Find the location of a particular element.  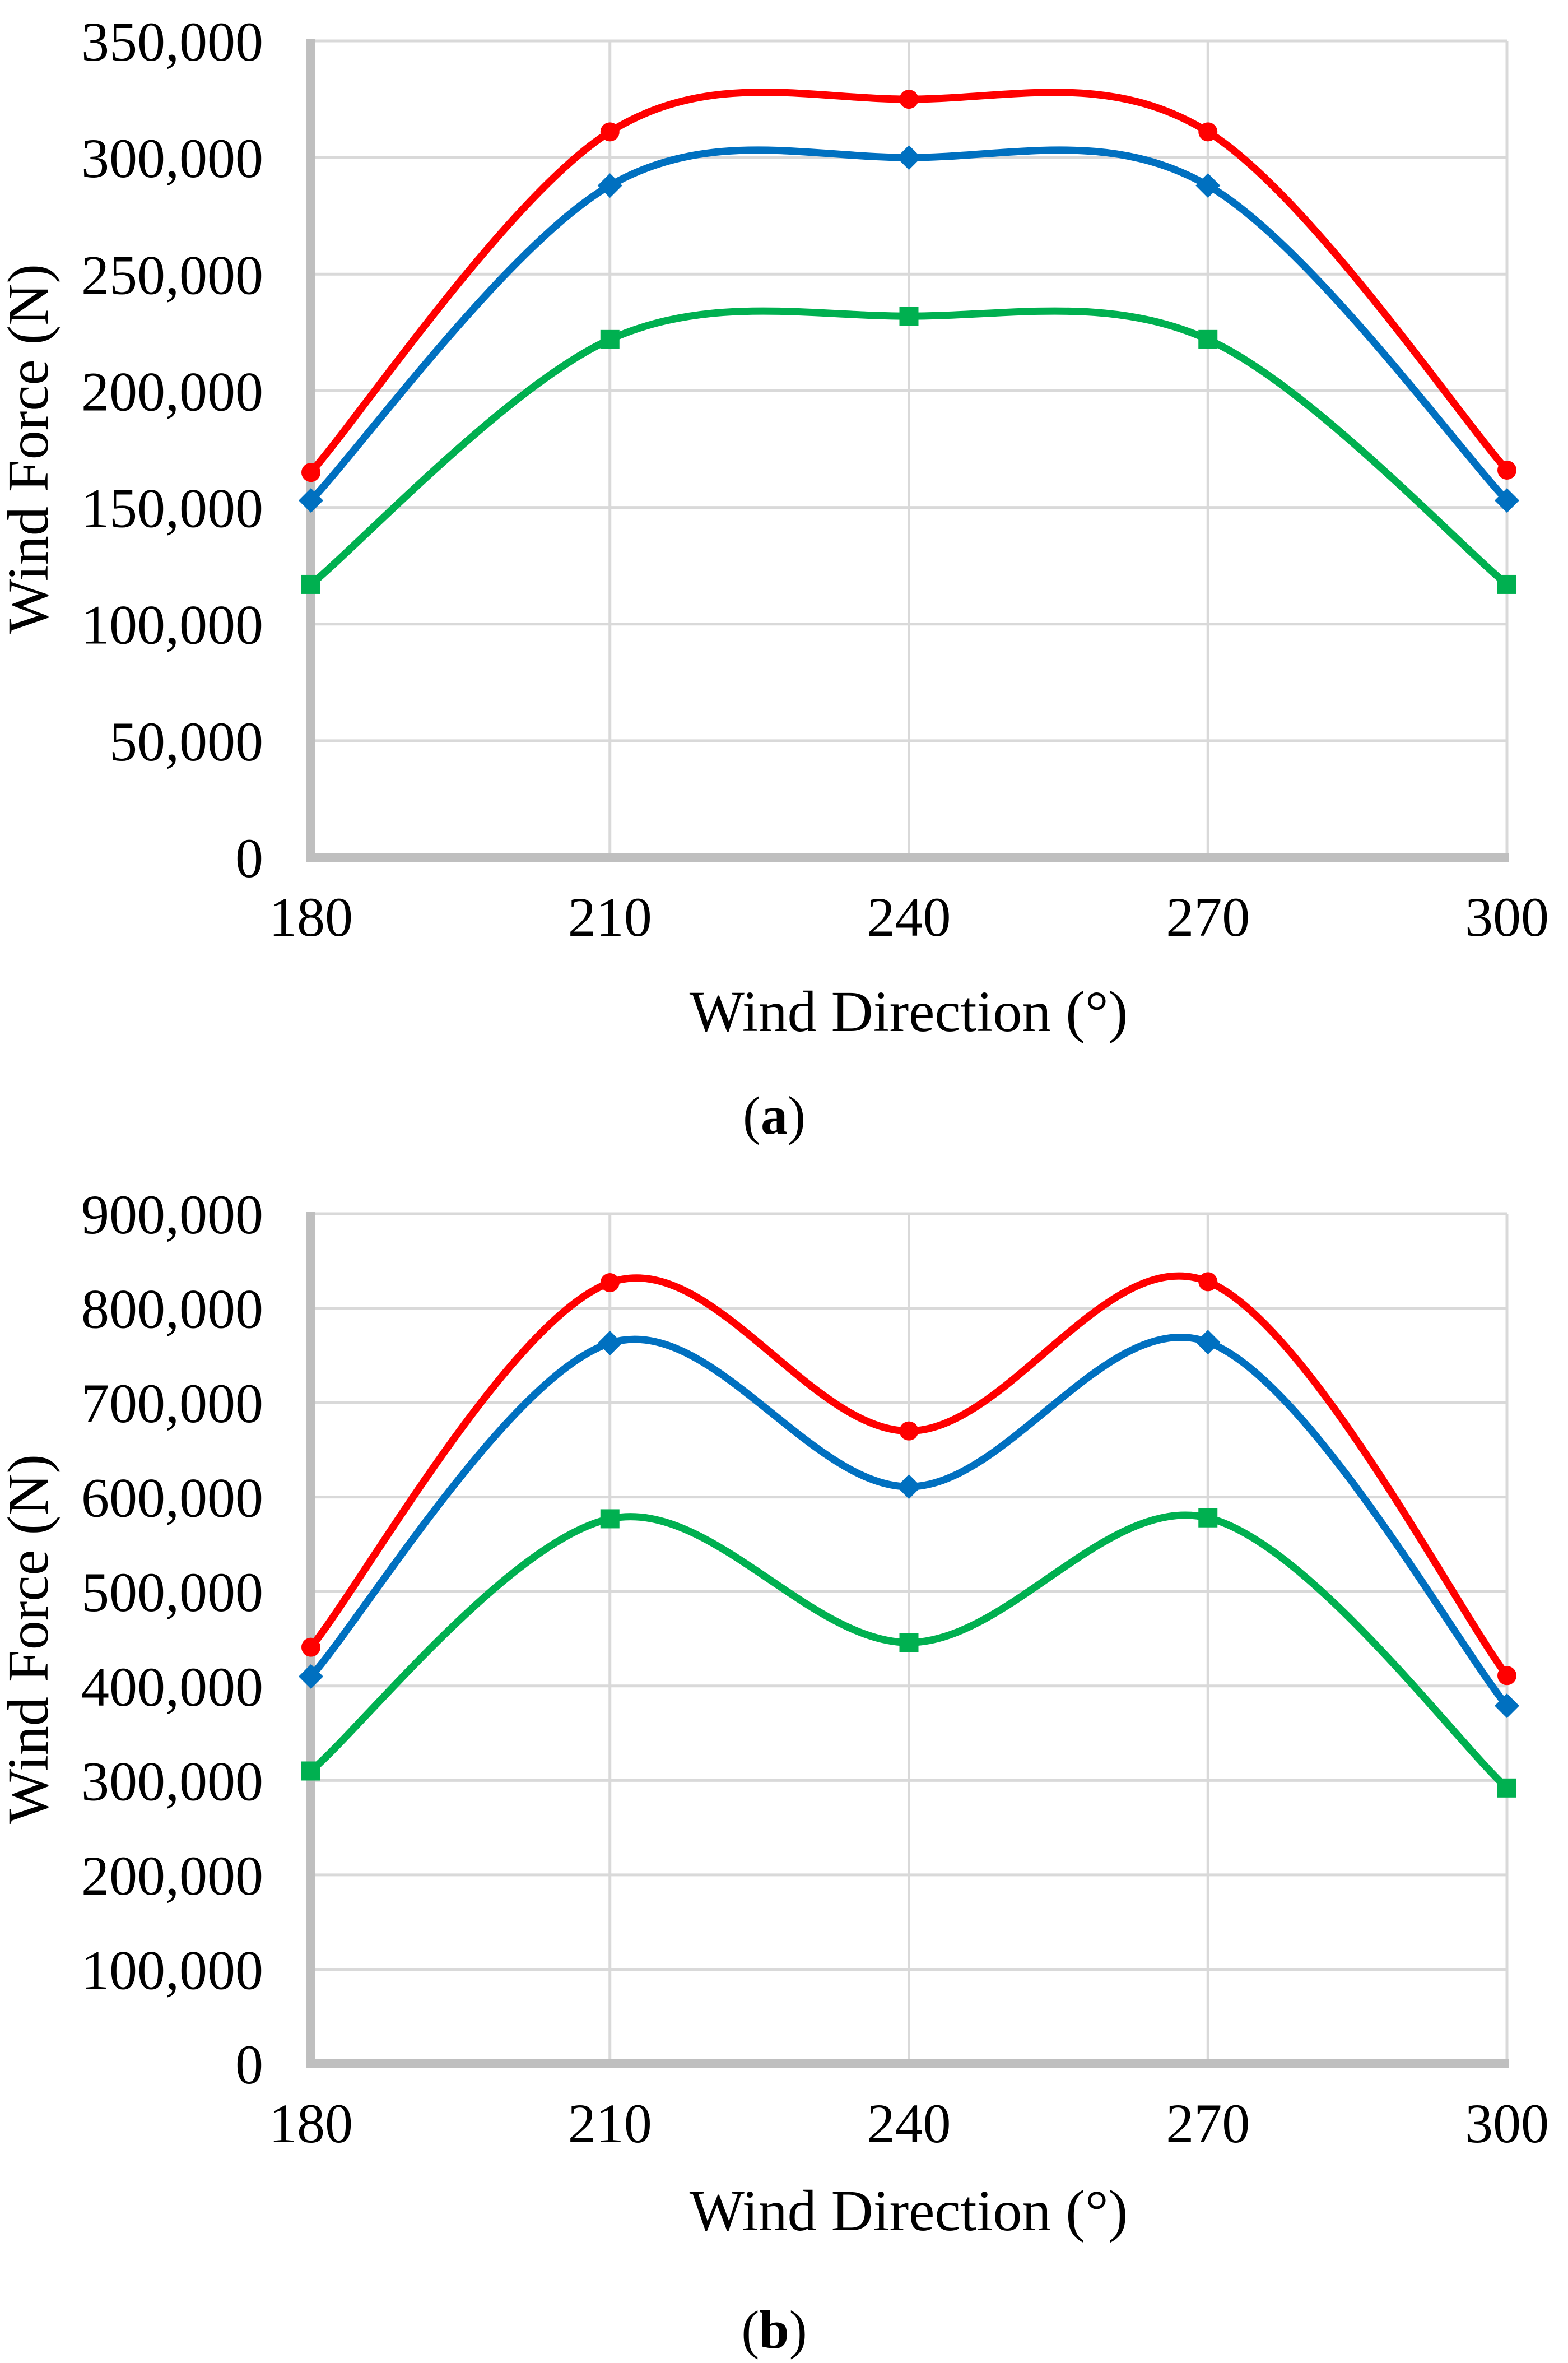

y-tick-label: 400,000 is located at coordinates (172, 1687).